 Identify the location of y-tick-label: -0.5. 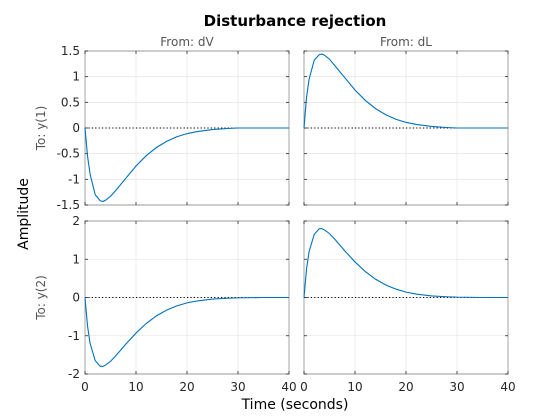
(68, 154).